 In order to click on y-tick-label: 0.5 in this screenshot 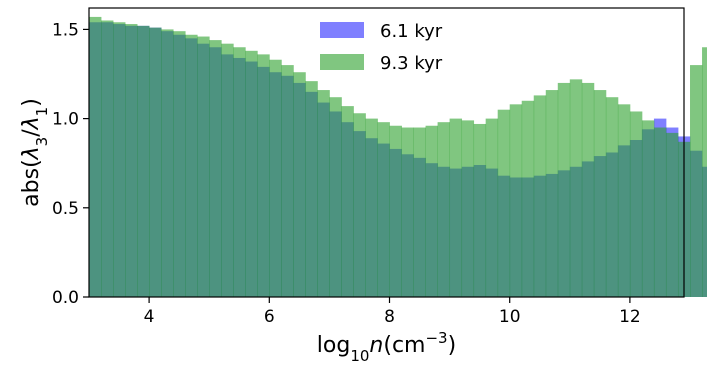, I will do `click(65, 209)`.